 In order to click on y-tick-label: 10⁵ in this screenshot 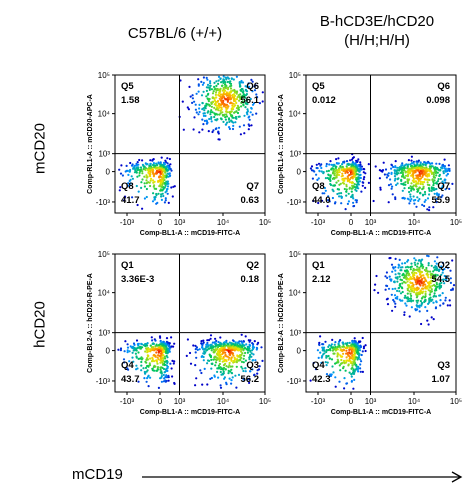, I will do `click(104, 254)`.